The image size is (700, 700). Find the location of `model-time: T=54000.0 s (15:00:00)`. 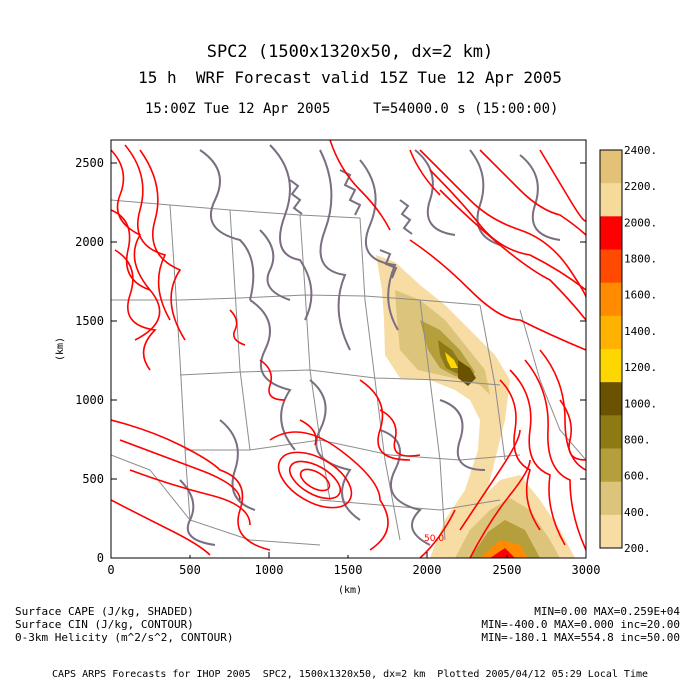

model-time: T=54000.0 s (15:00:00) is located at coordinates (466, 109).